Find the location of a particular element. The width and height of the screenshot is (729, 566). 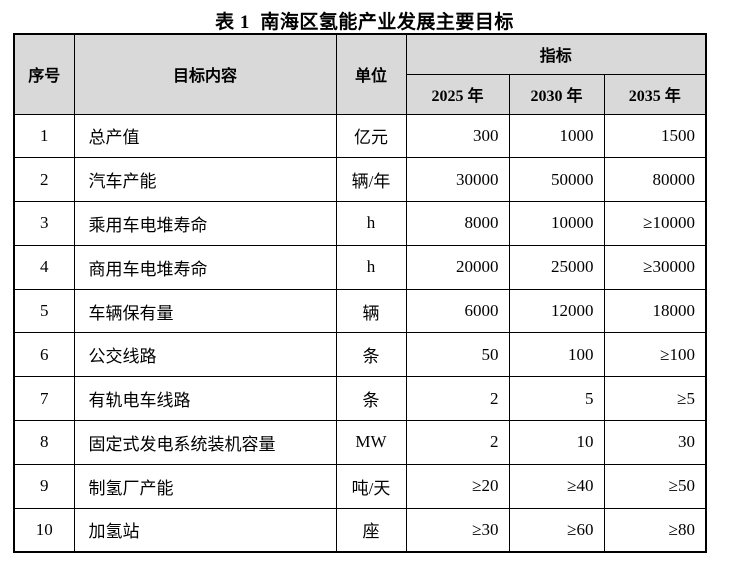

row-2035: ≥30000 is located at coordinates (655, 267).